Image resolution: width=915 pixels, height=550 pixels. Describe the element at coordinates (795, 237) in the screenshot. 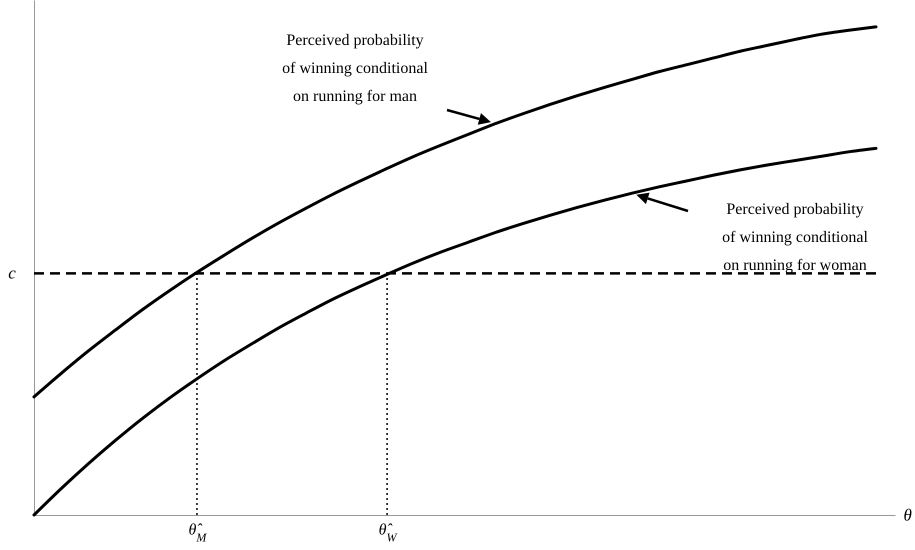

I see `annotation: Perceived probability of winning conditional on running for woman` at that location.